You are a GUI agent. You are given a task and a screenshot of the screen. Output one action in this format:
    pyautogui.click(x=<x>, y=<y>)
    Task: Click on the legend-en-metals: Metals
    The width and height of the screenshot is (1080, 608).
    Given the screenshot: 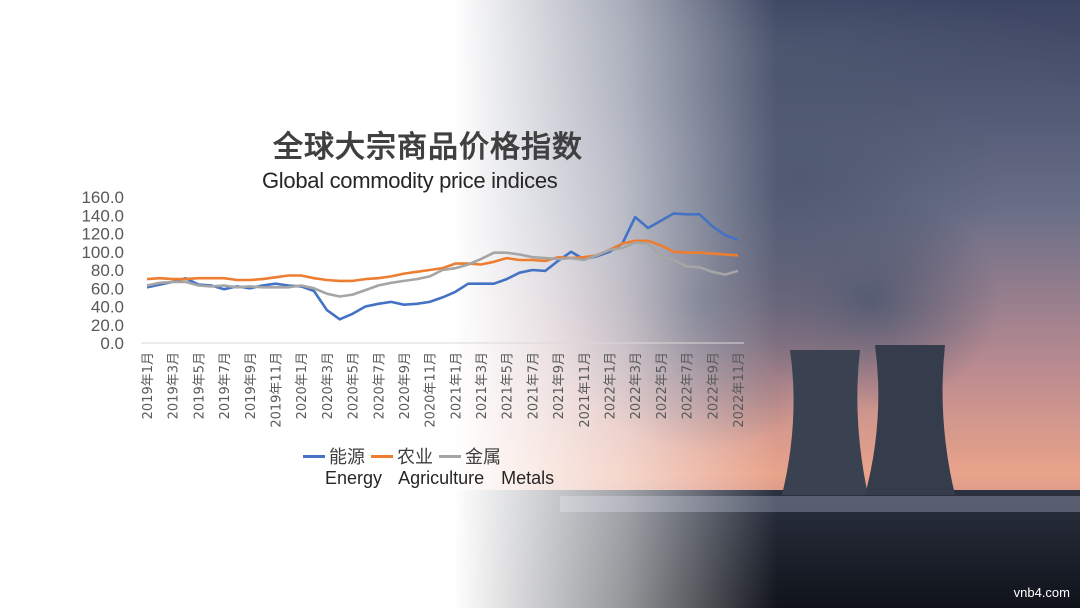 What is the action you would take?
    pyautogui.click(x=528, y=478)
    